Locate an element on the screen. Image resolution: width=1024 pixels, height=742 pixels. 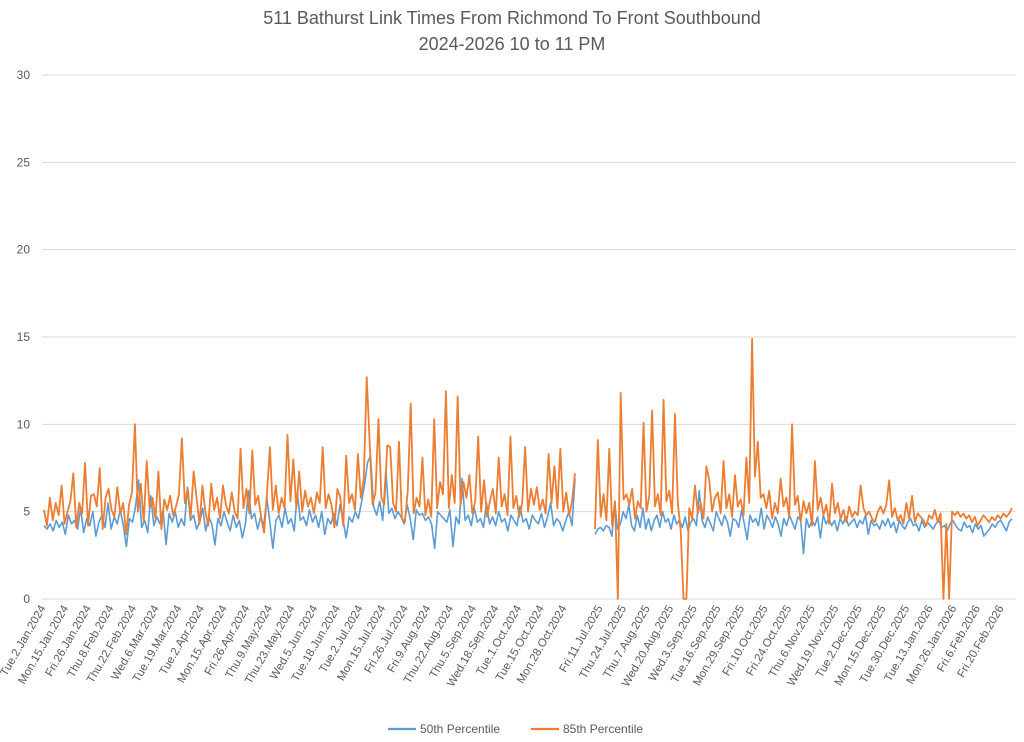
y-tick-label: 20 is located at coordinates (24, 250).